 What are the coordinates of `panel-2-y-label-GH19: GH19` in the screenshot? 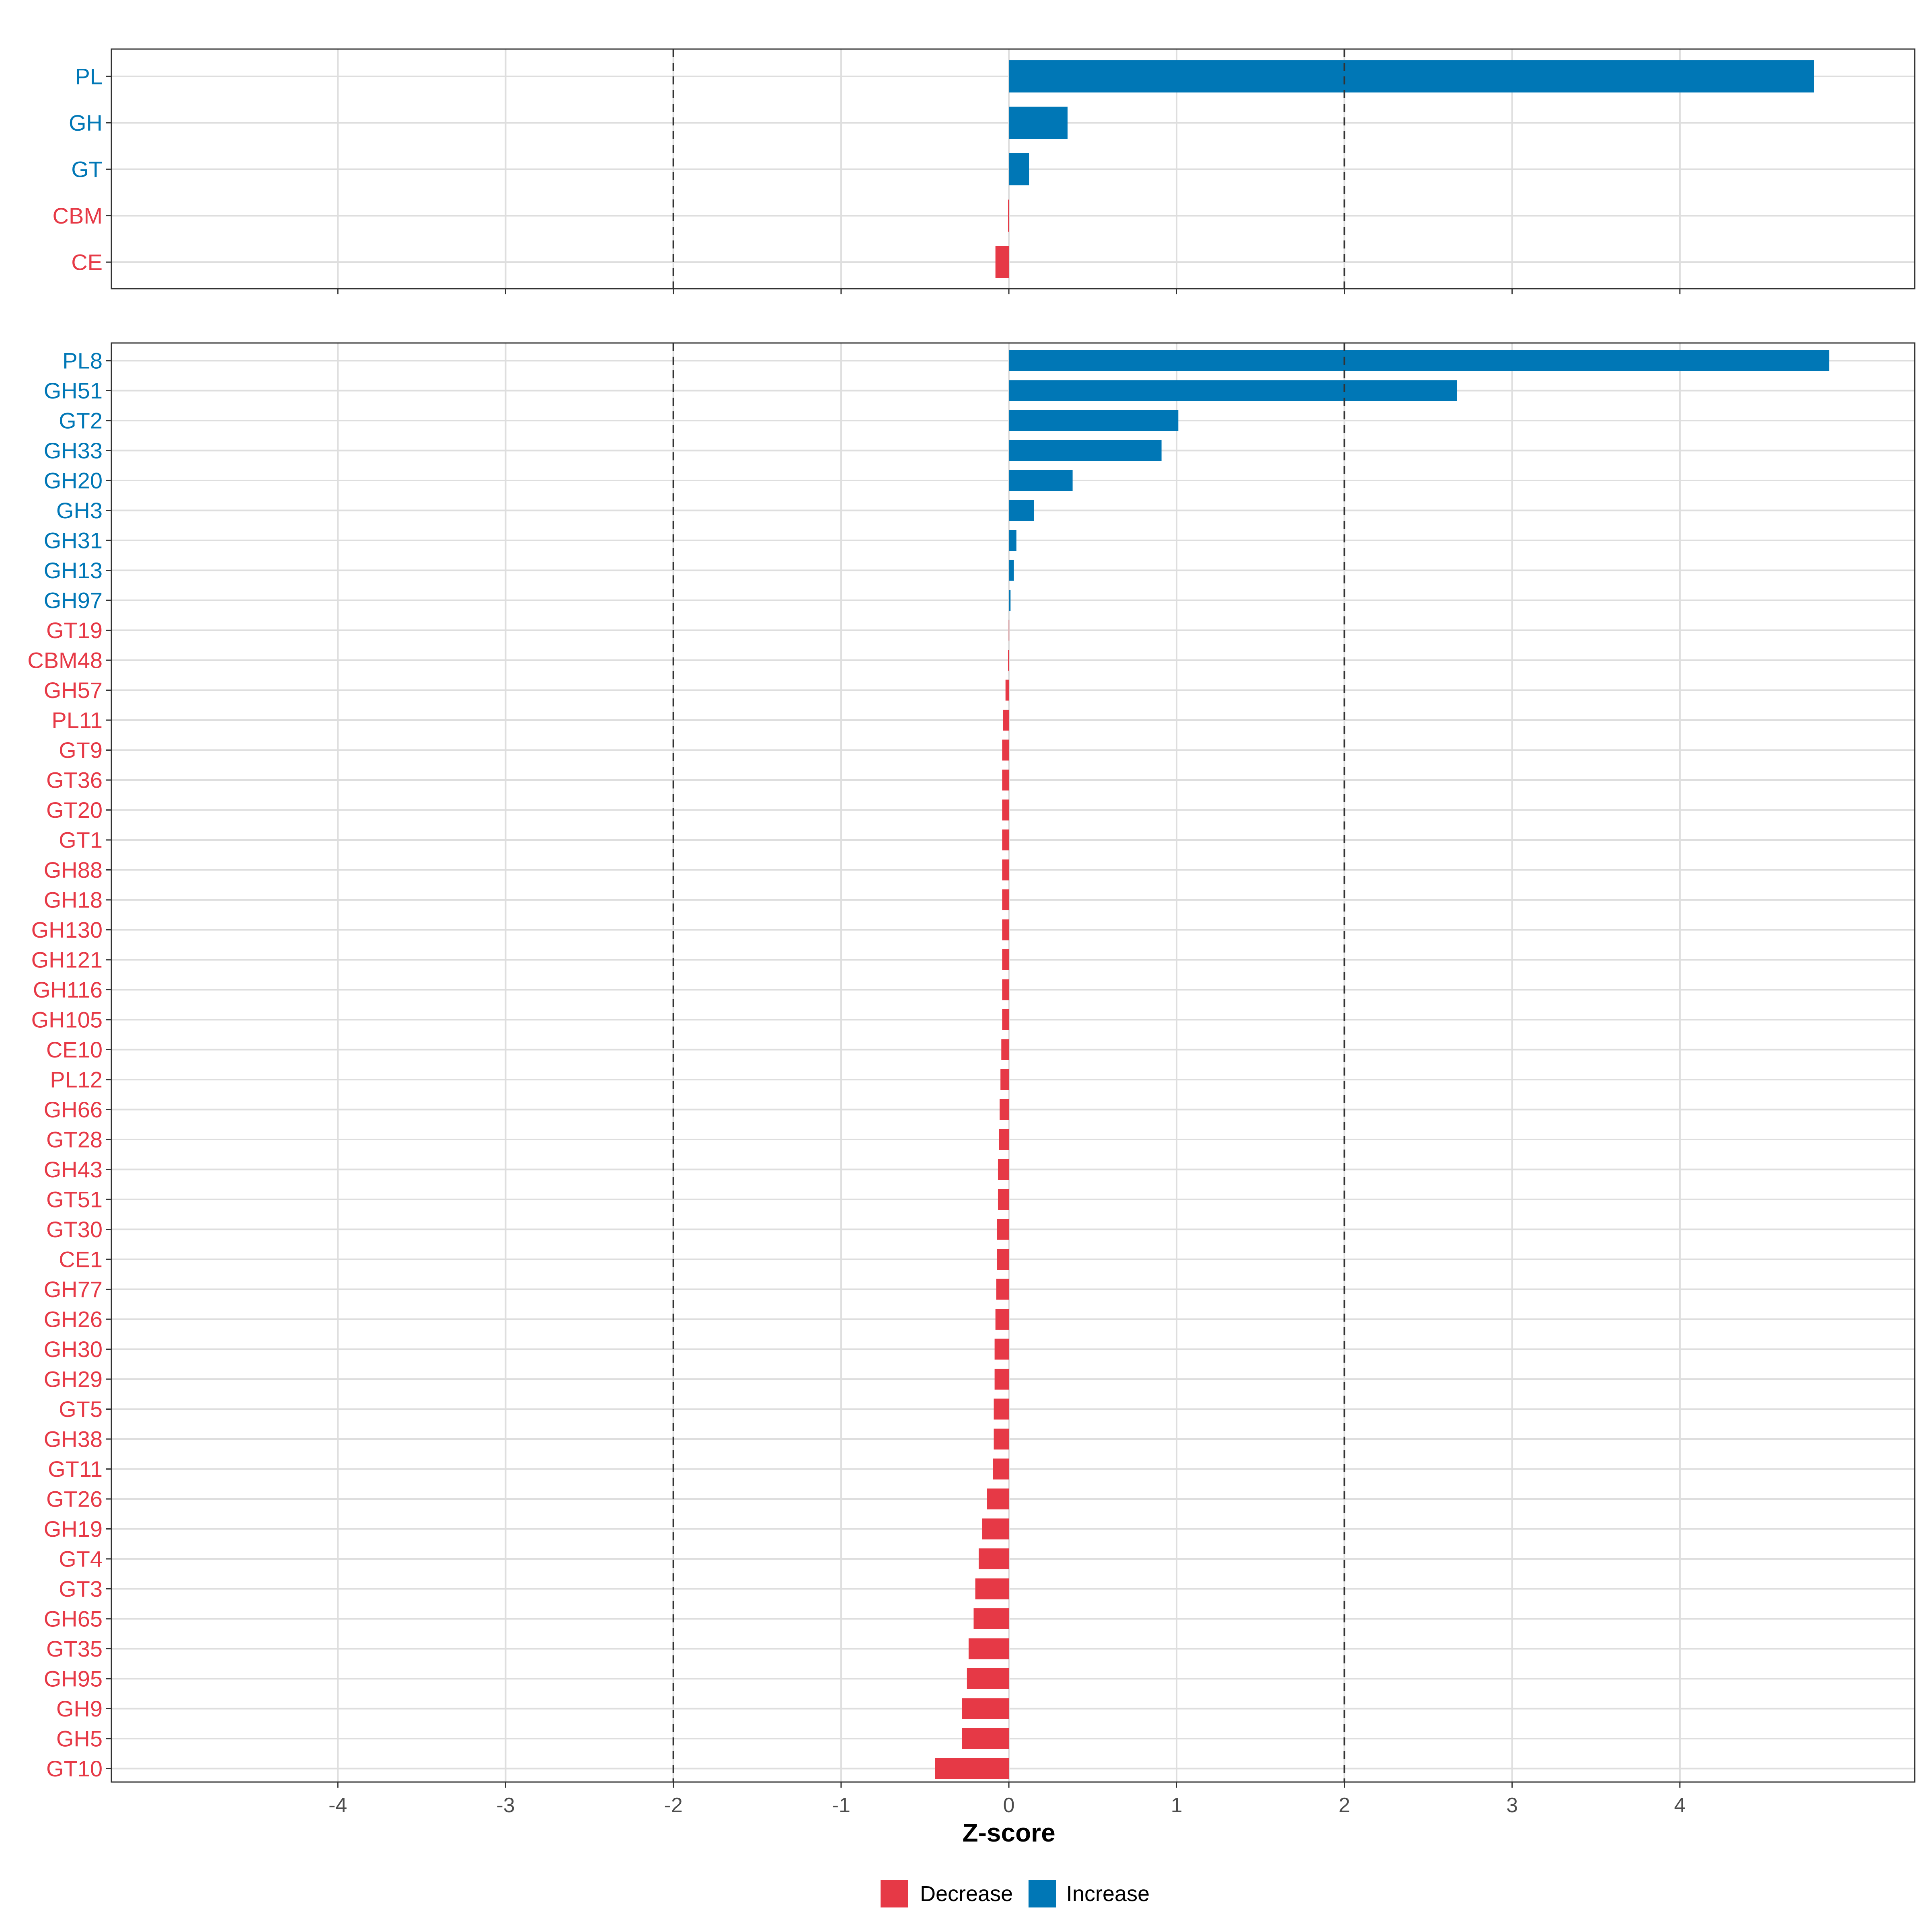 It's located at (73, 1529).